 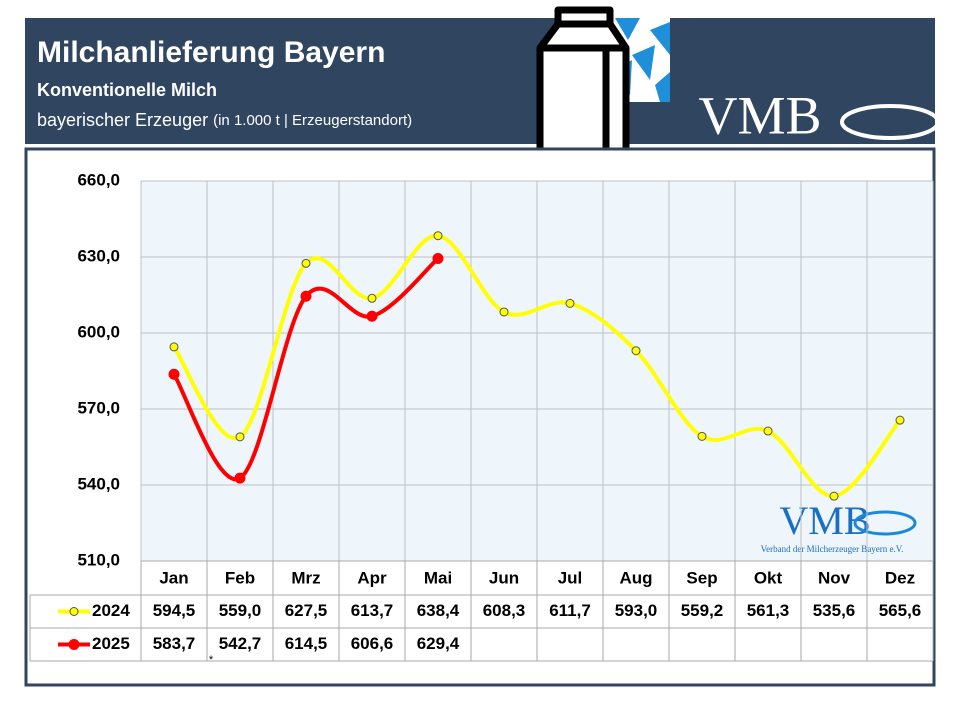 What do you see at coordinates (211, 52) in the screenshot?
I see `title: Milchanlieferung Bayern` at bounding box center [211, 52].